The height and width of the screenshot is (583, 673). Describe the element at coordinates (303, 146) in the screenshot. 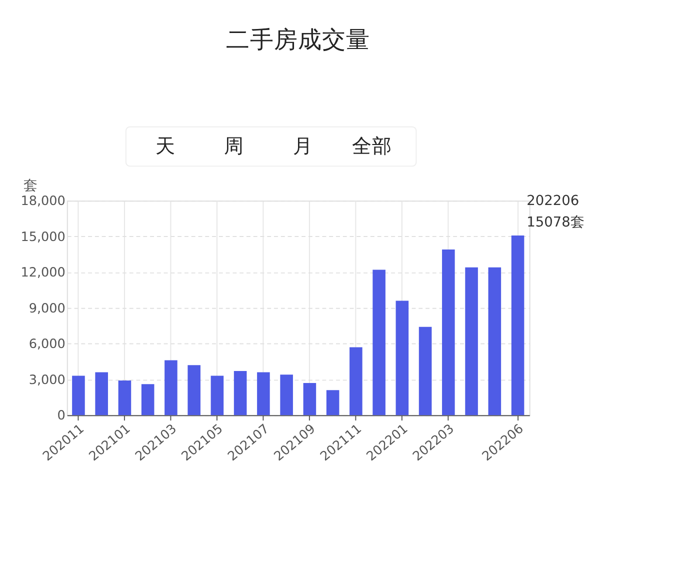

I see `text: 月` at that location.